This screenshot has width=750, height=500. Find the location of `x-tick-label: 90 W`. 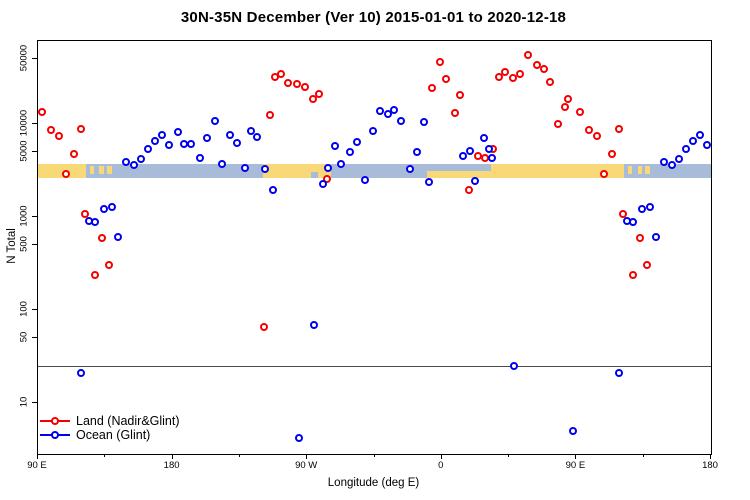

x-tick-label: 90 W is located at coordinates (306, 465).